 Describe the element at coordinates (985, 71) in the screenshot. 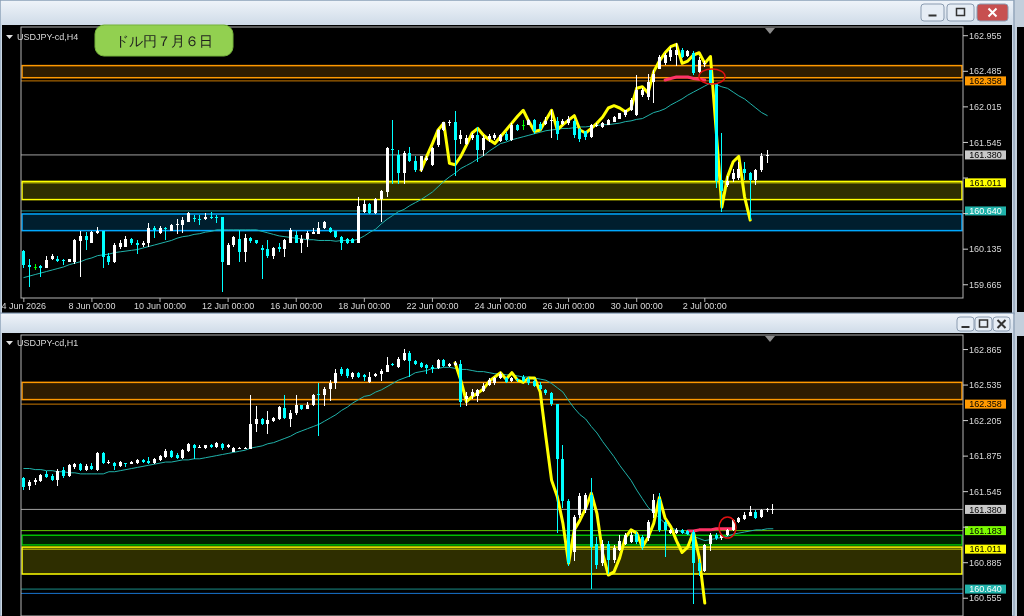

I see `y-tick-label: 162.485` at that location.